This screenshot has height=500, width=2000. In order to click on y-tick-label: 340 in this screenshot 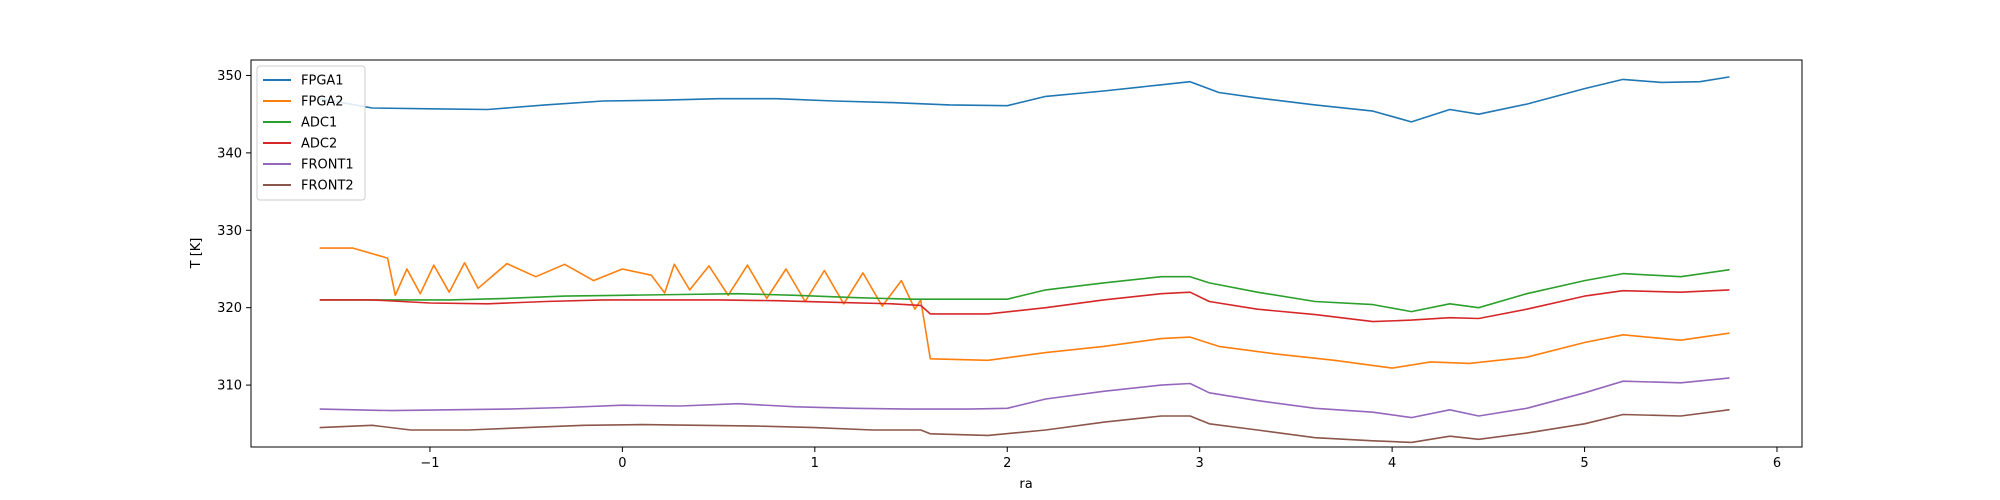, I will do `click(229, 153)`.